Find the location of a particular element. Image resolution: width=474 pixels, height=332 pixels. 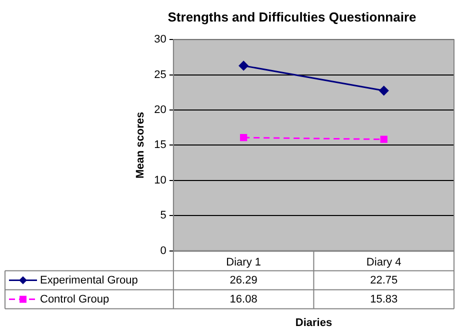

x-axis-title: Diaries is located at coordinates (313, 322).